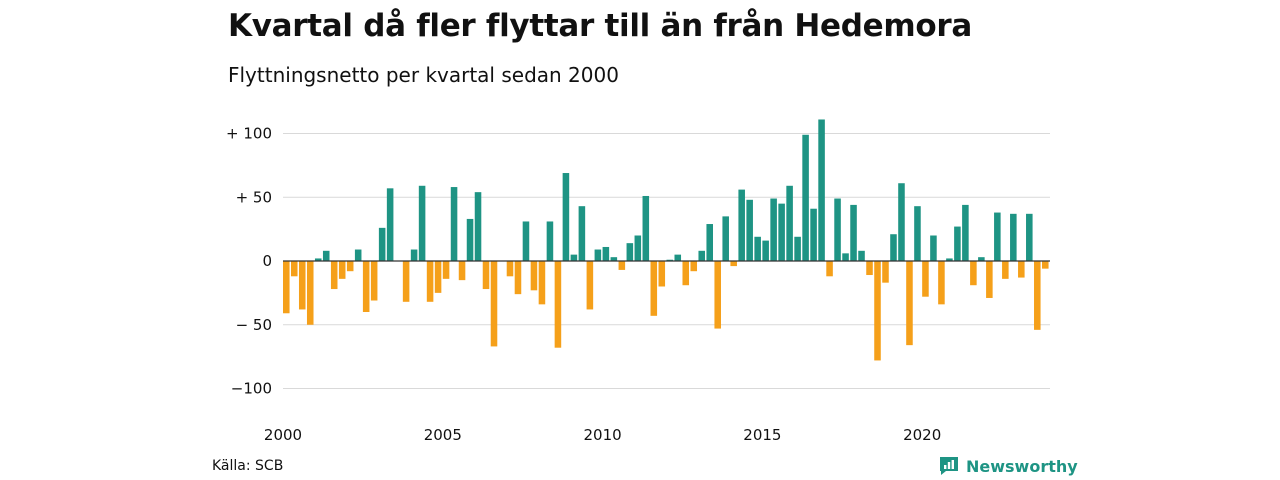 The image size is (1280, 480). What do you see at coordinates (251, 389) in the screenshot?
I see `y-tick-label: −100` at bounding box center [251, 389].